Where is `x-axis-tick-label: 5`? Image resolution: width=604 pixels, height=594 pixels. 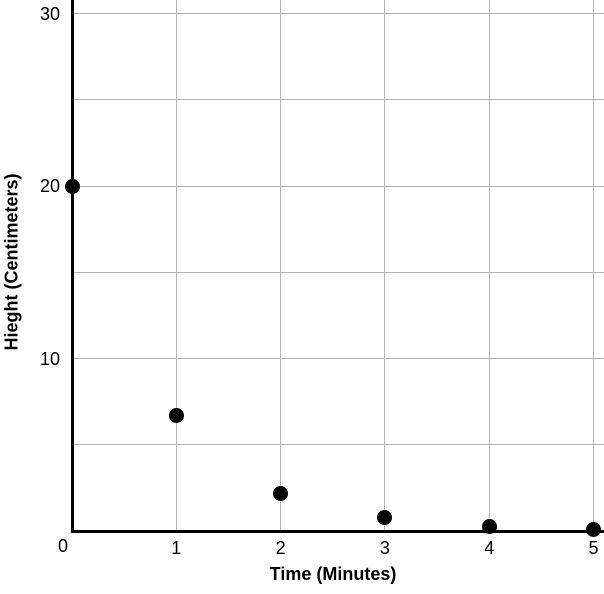
x-axis-tick-label: 5 is located at coordinates (593, 548).